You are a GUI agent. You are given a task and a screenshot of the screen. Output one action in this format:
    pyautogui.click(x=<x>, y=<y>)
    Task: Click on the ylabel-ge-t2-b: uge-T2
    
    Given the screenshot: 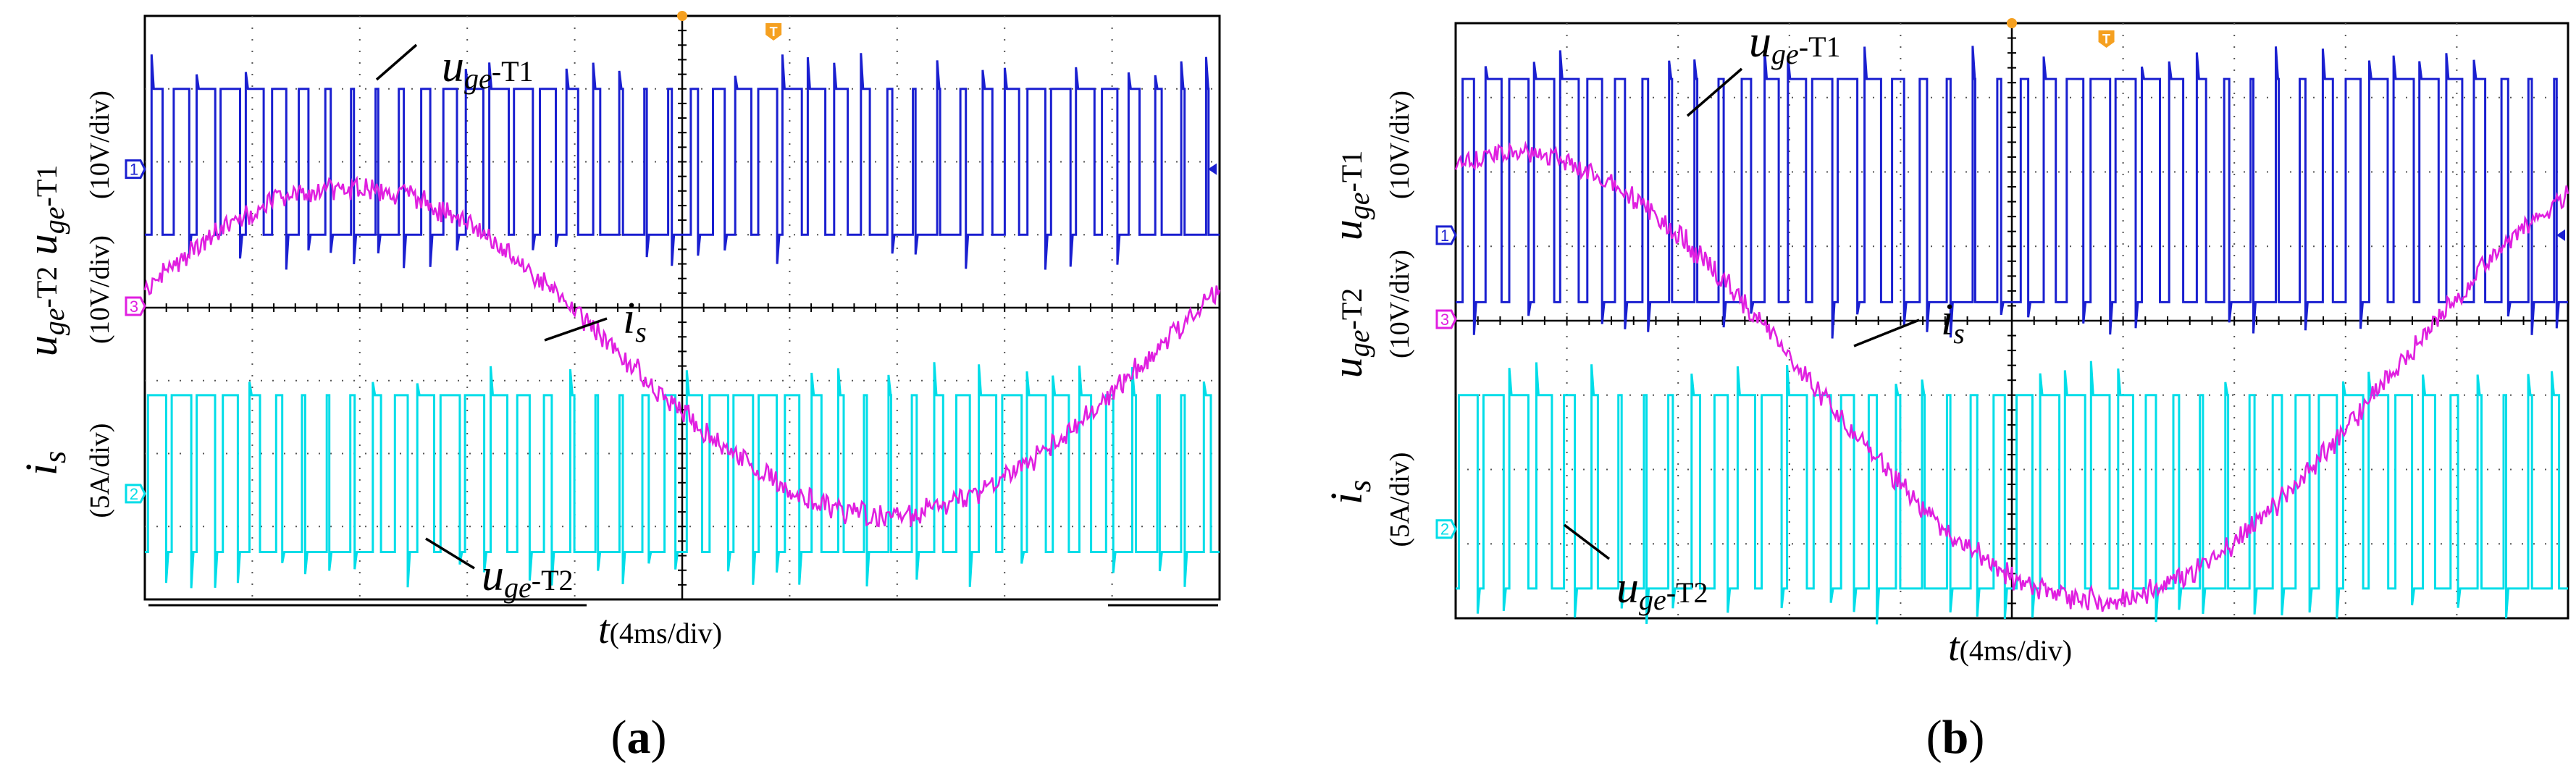 What is the action you would take?
    pyautogui.click(x=1349, y=333)
    